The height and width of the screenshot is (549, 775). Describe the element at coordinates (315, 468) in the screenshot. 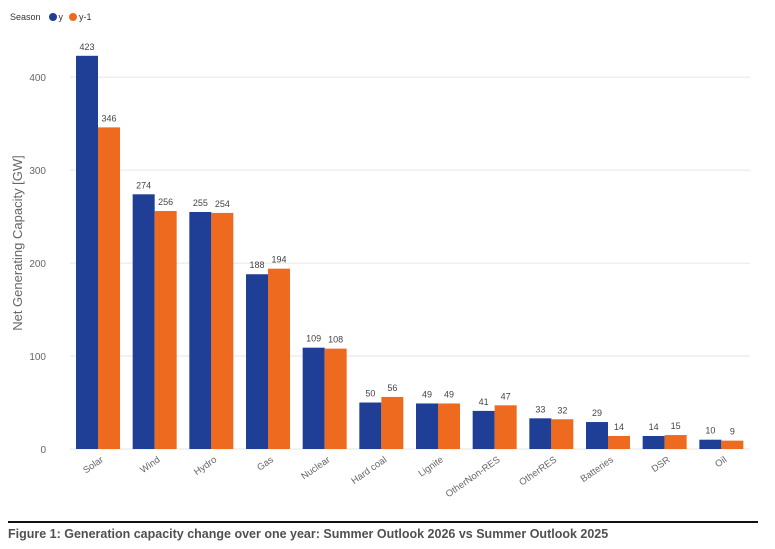

I see `x-tick-label: Nuclear` at that location.